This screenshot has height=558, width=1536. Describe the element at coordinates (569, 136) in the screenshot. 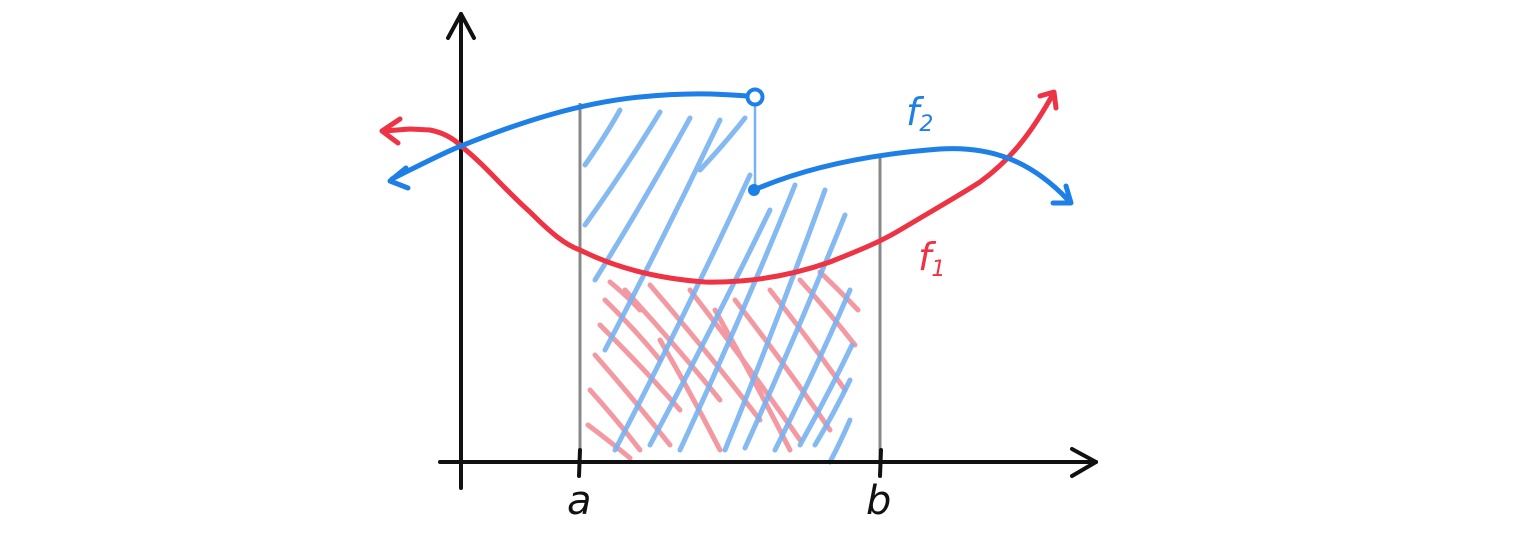

I see `f2-left-piece` at that location.